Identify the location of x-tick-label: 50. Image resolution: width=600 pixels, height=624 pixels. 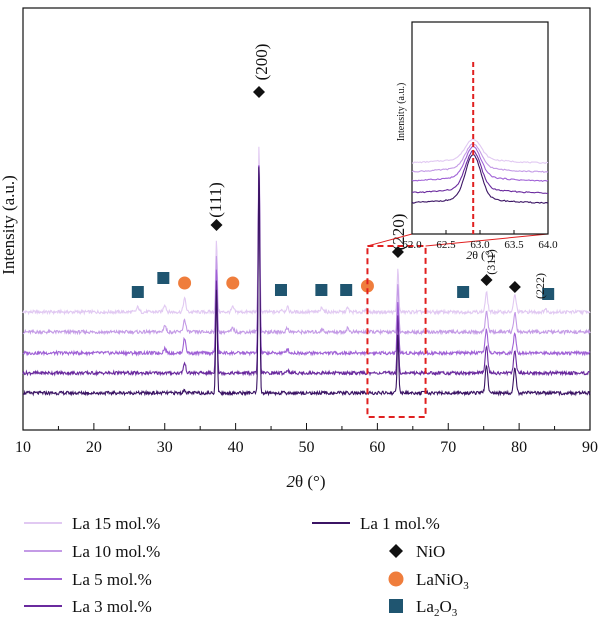
(307, 447).